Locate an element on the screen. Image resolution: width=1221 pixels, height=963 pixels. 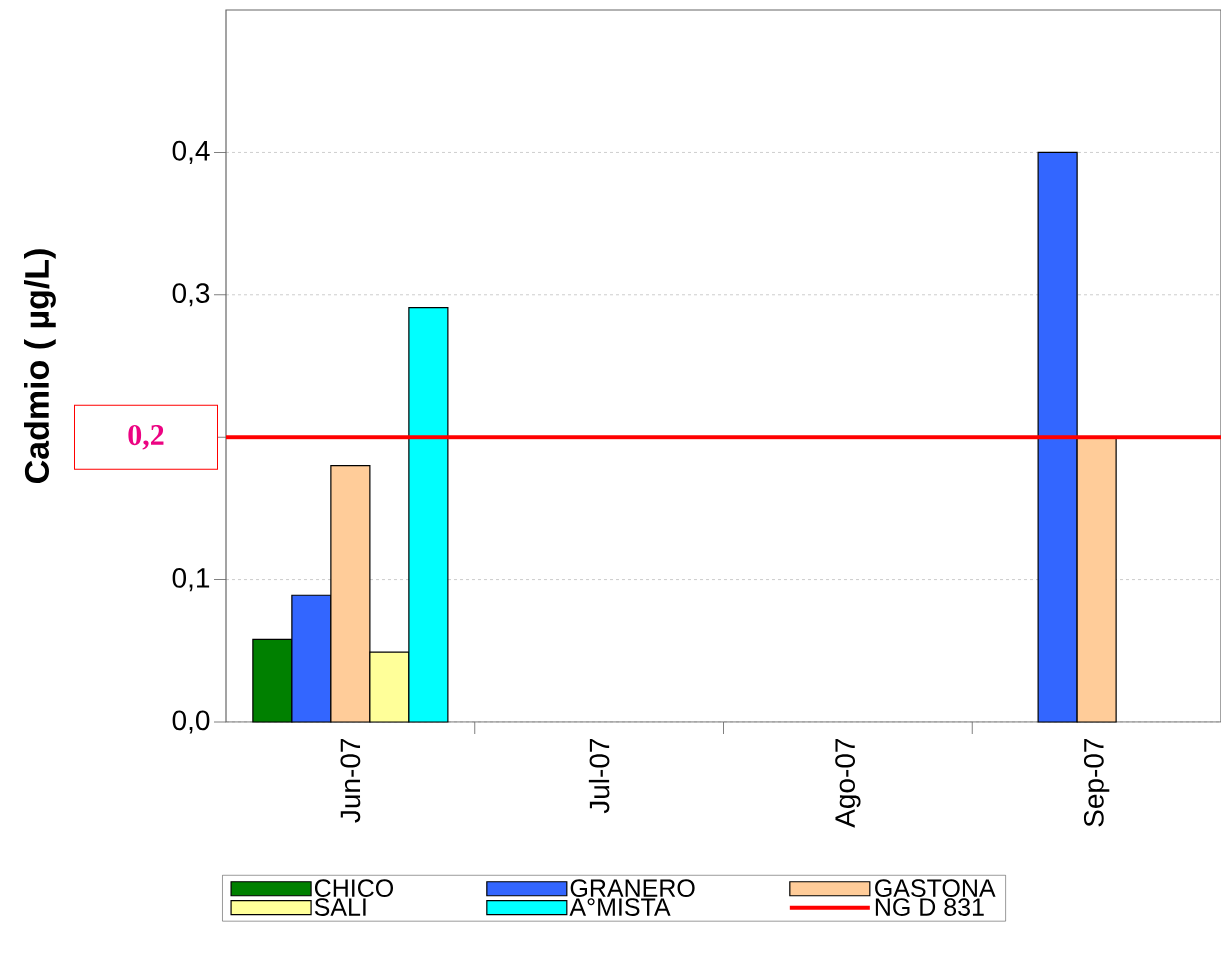
legend-label: GASTONA is located at coordinates (935, 888).